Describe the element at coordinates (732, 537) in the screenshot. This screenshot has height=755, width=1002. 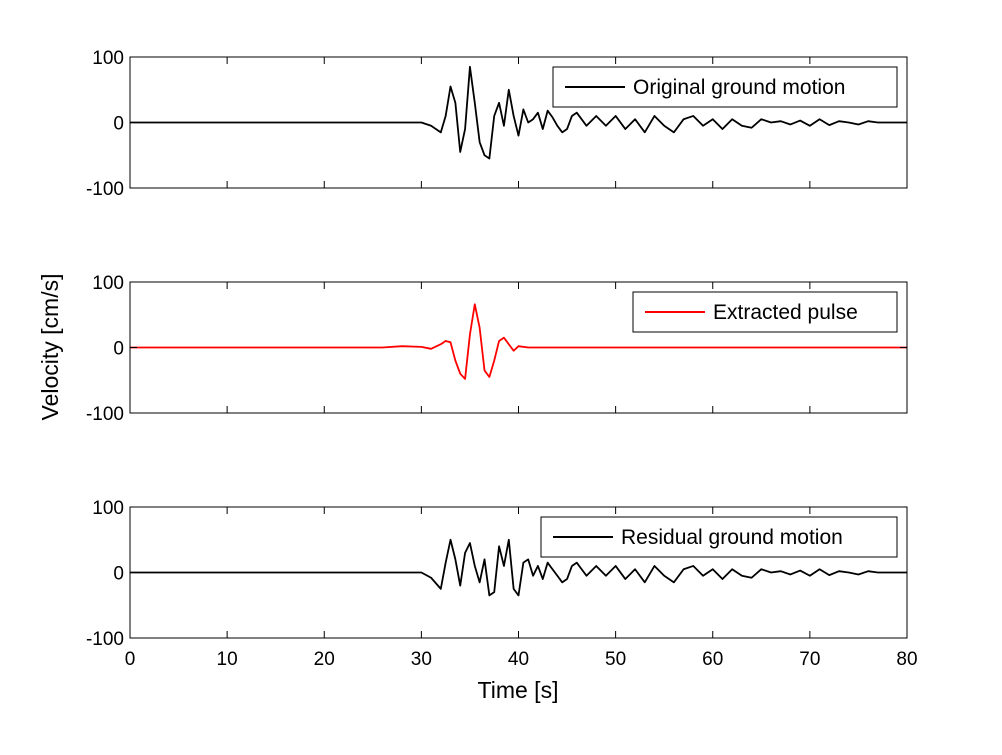
I see `legend-label: Residual ground motion` at that location.